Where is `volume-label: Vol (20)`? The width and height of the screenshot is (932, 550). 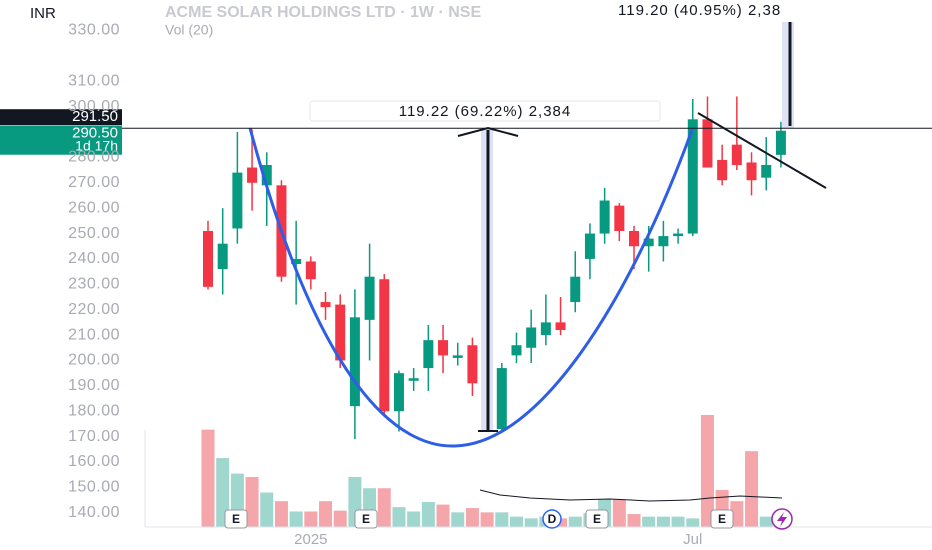
volume-label: Vol (20) is located at coordinates (189, 30).